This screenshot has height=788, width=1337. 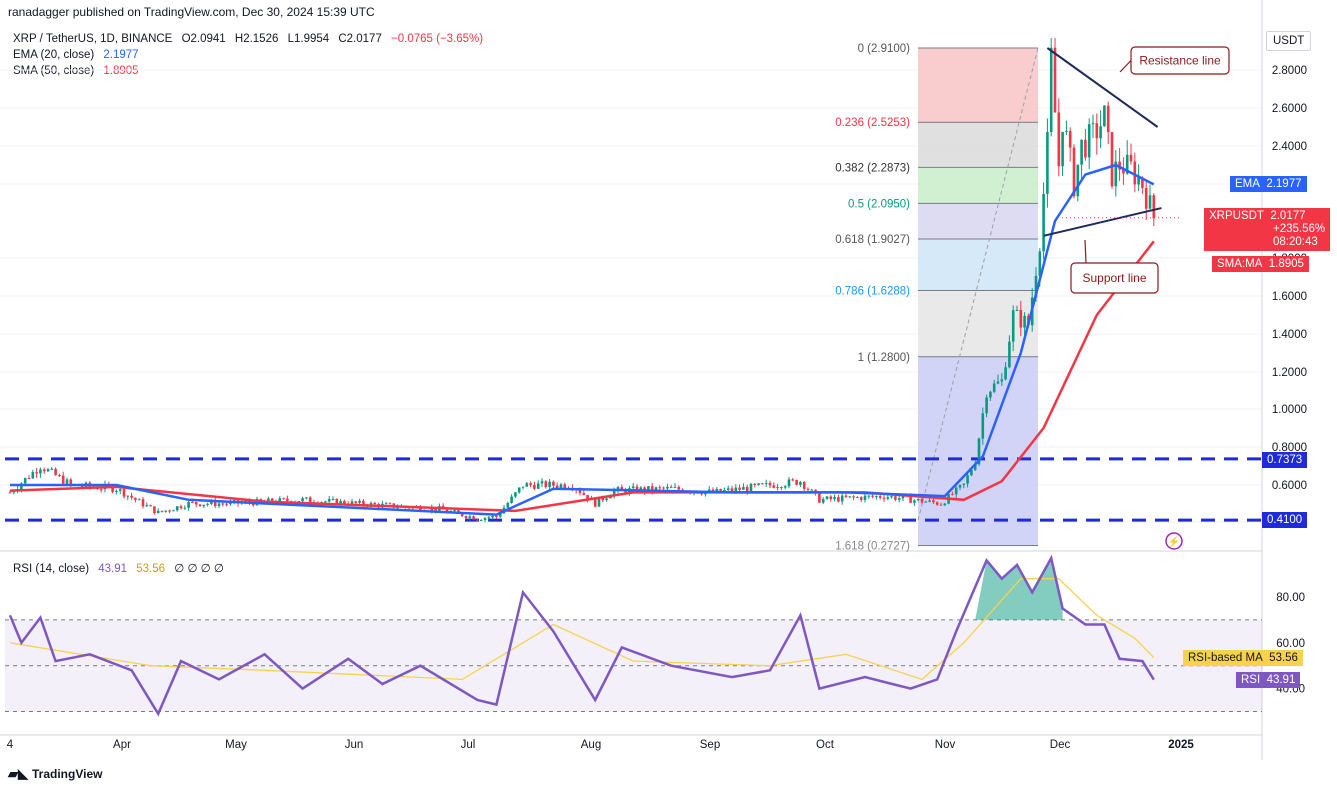 I want to click on callout-label: Support line, so click(x=1114, y=278).